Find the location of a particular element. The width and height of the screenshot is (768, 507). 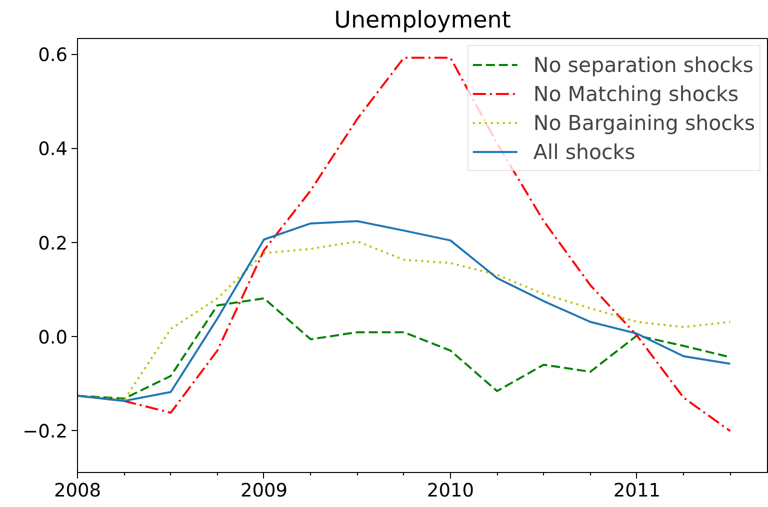

y-tick-label: 0.2 is located at coordinates (53, 243).